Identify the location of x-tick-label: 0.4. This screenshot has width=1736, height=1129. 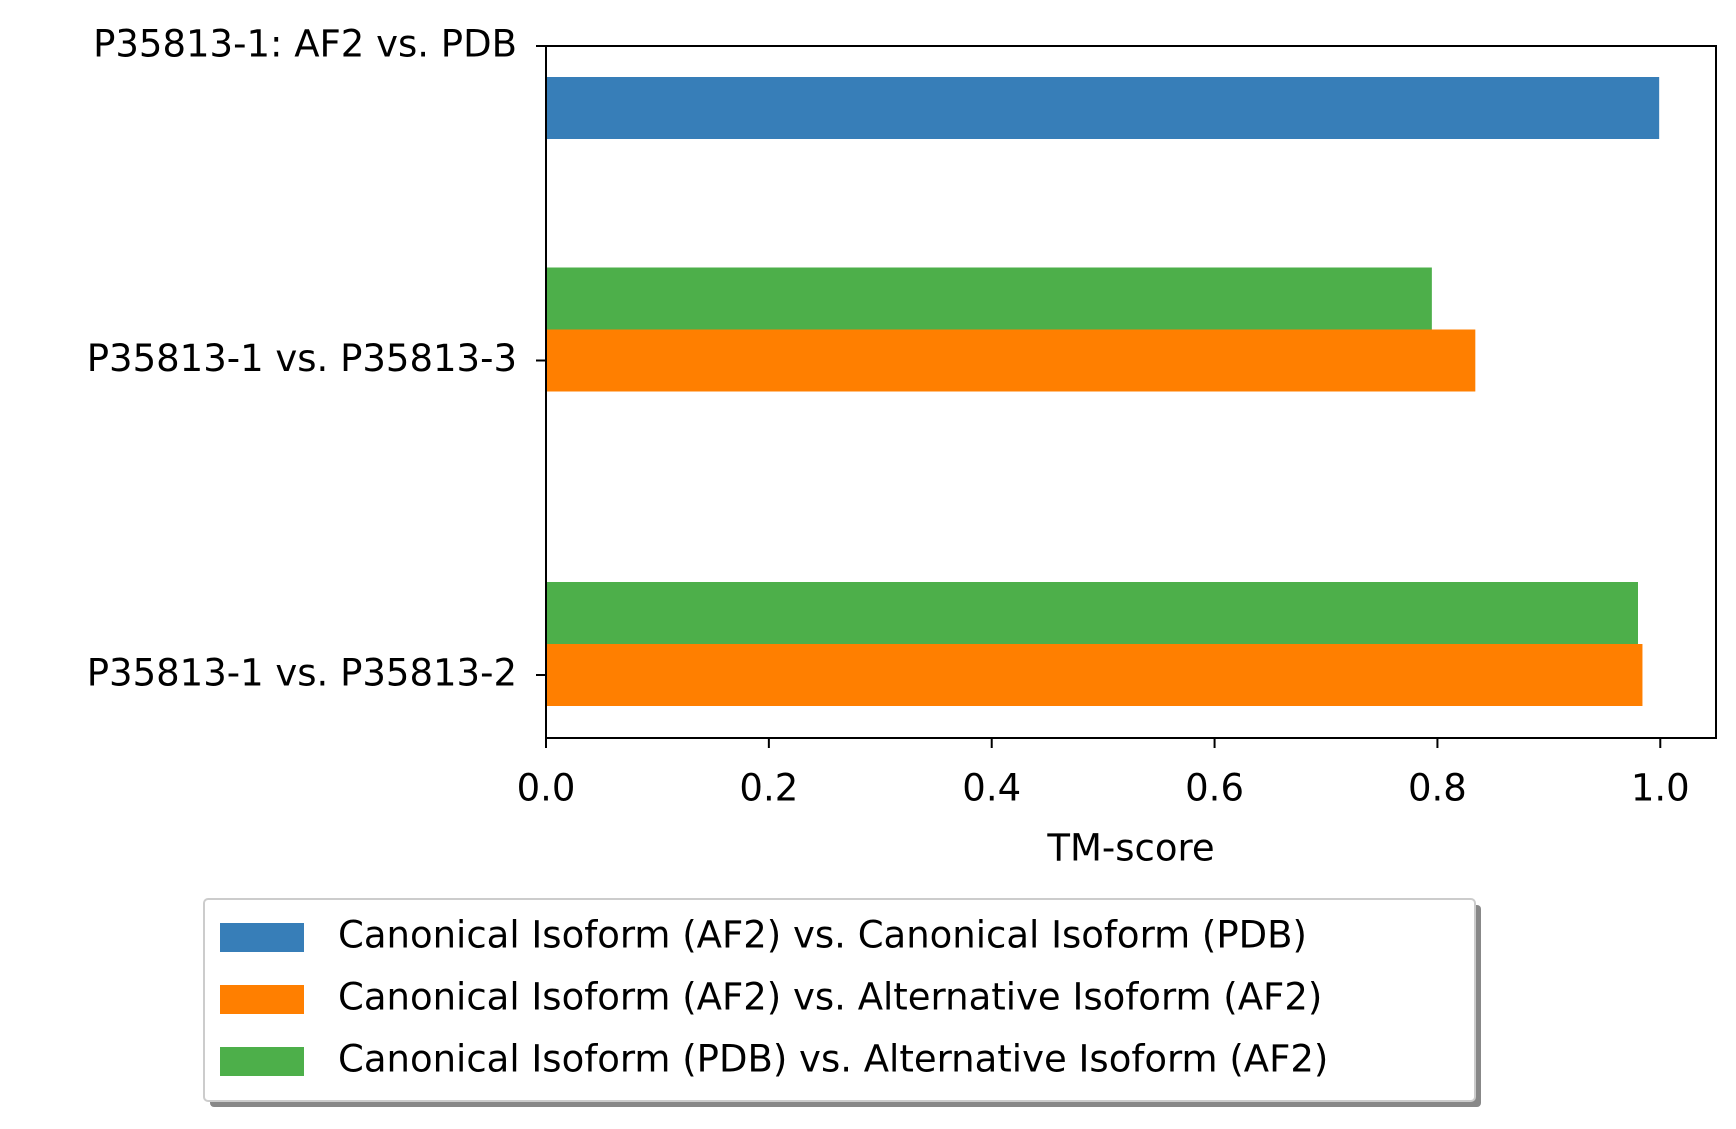
(991, 788).